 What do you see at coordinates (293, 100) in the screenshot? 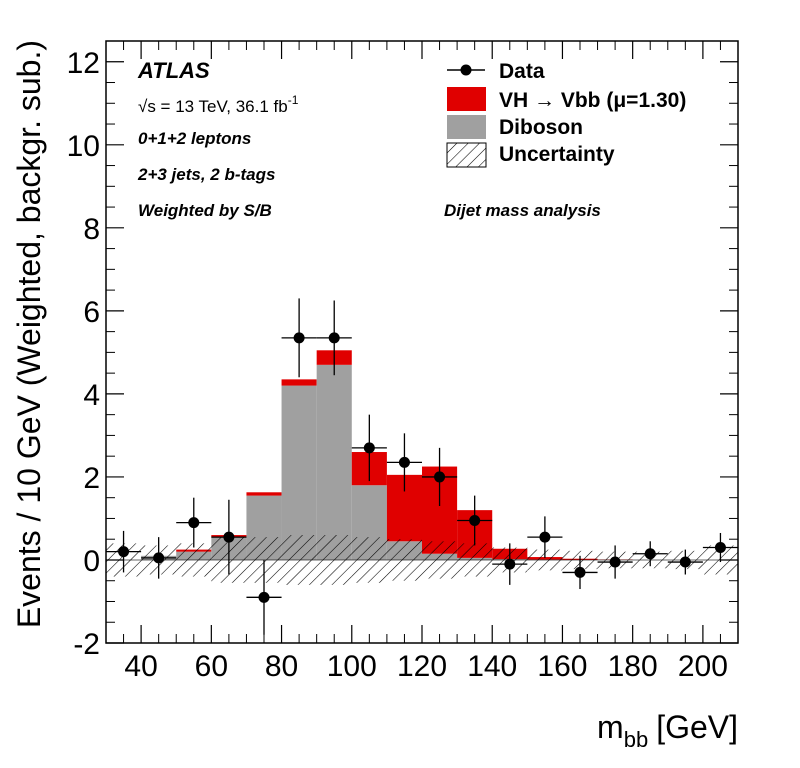
I see `energy-label-sup: -1` at bounding box center [293, 100].